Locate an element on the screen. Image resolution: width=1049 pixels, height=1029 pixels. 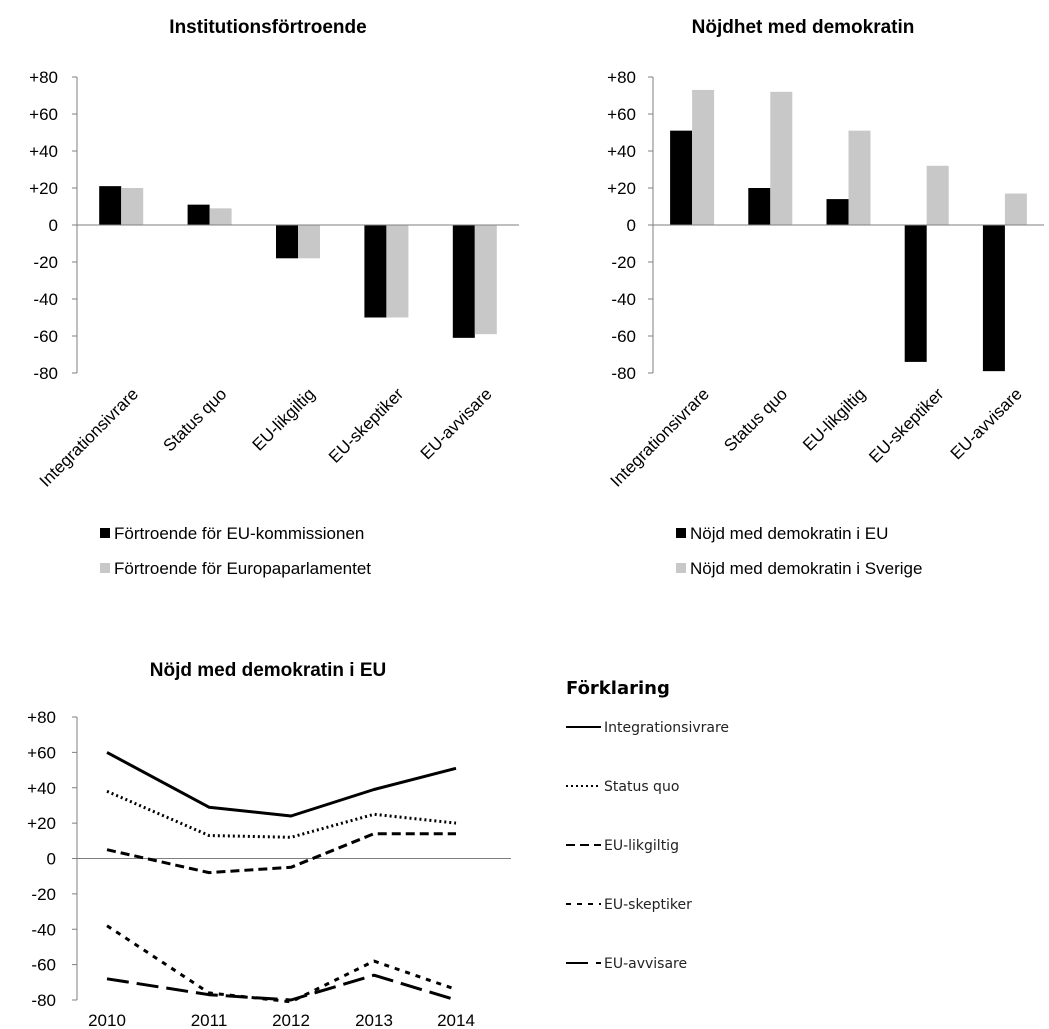
bar-f-rtroende-f-r-eu-kommissionen-status-quo is located at coordinates (198, 214).